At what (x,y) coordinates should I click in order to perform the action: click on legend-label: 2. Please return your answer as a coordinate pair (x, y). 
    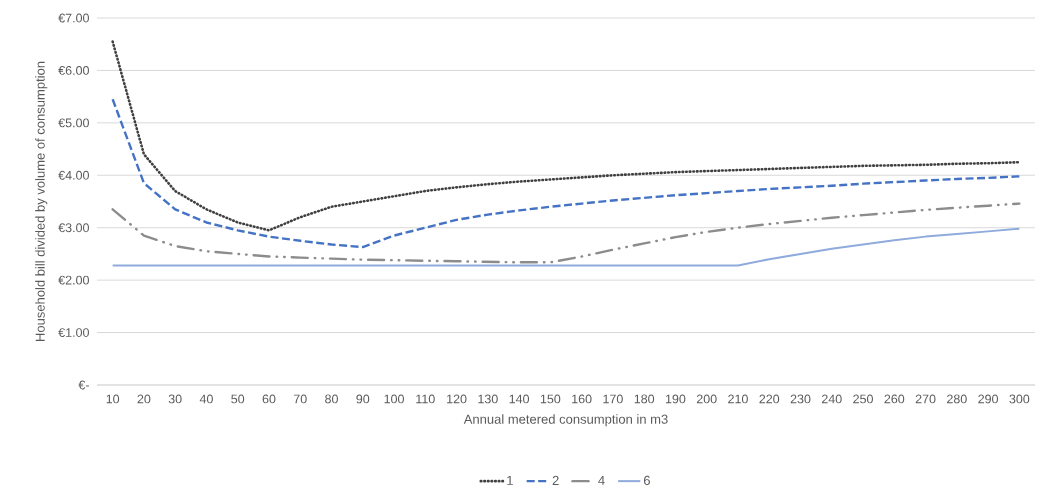
    Looking at the image, I should click on (555, 480).